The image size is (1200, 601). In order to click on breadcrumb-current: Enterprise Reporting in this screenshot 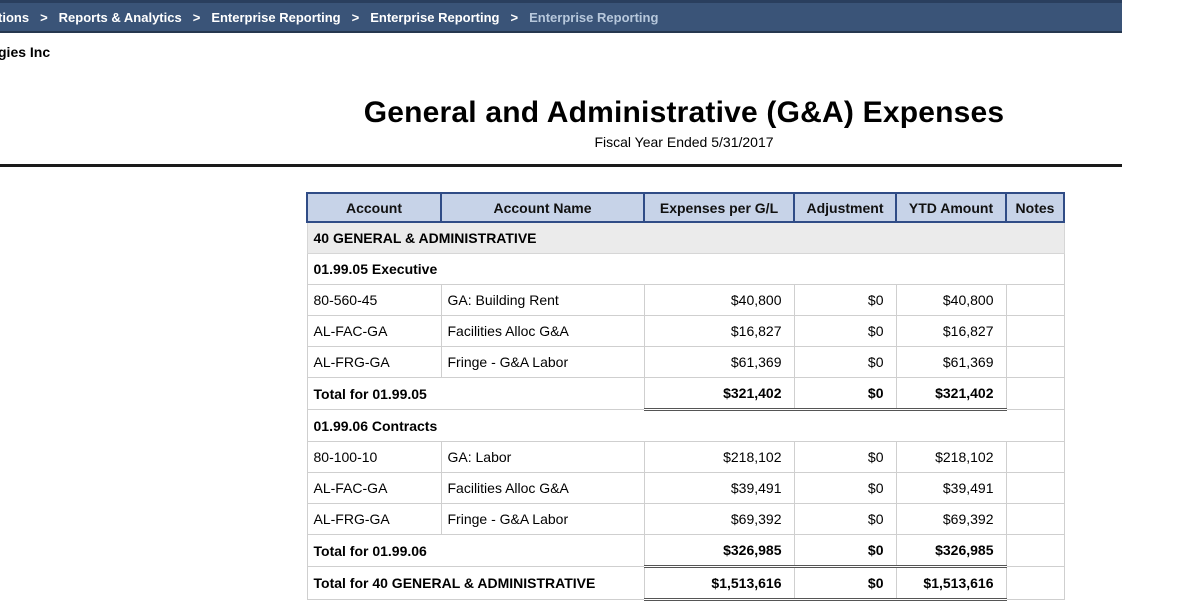, I will do `click(594, 17)`.